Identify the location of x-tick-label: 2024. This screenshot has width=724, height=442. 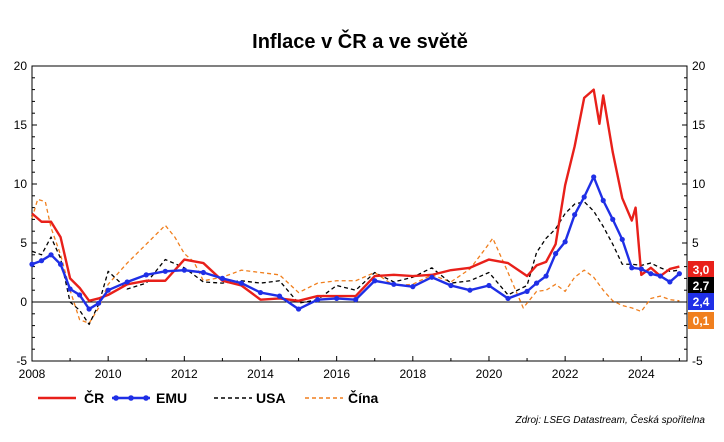
(641, 374).